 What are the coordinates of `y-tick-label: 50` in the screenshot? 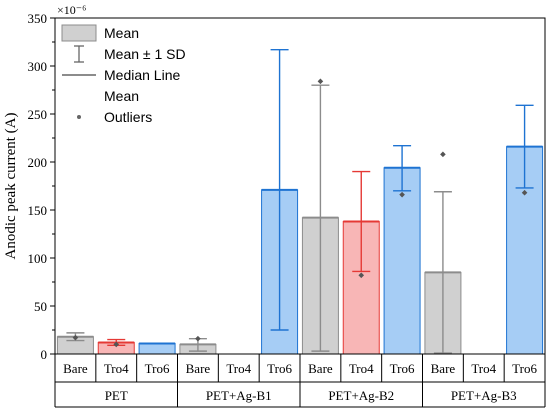 It's located at (40, 306).